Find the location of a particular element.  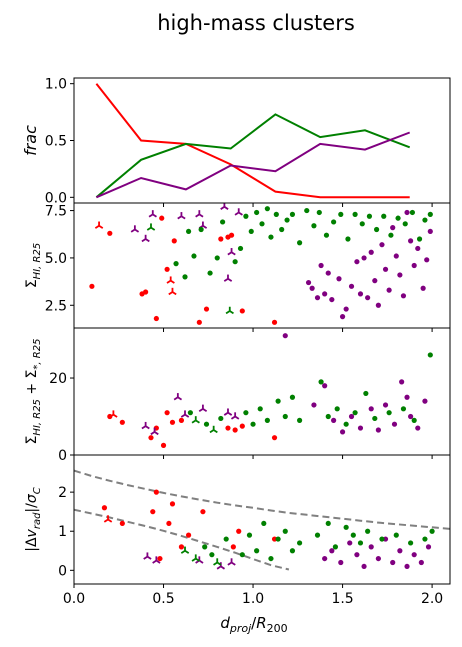

y-tick-label: 1 is located at coordinates (62, 532).